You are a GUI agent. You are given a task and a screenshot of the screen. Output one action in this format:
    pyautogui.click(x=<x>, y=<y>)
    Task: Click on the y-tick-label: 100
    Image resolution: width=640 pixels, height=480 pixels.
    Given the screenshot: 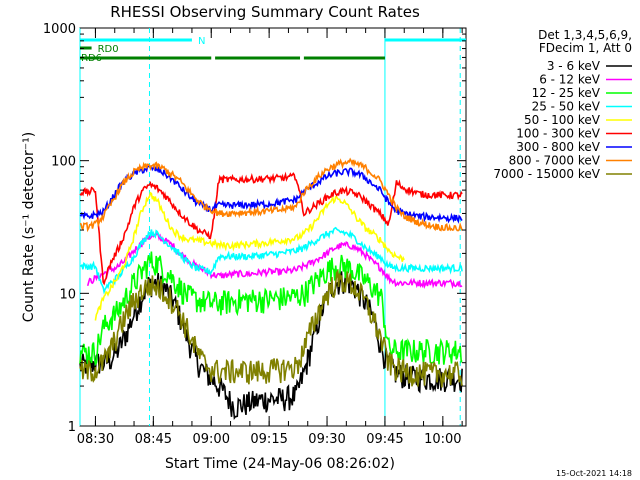 What is the action you would take?
    pyautogui.click(x=63, y=162)
    